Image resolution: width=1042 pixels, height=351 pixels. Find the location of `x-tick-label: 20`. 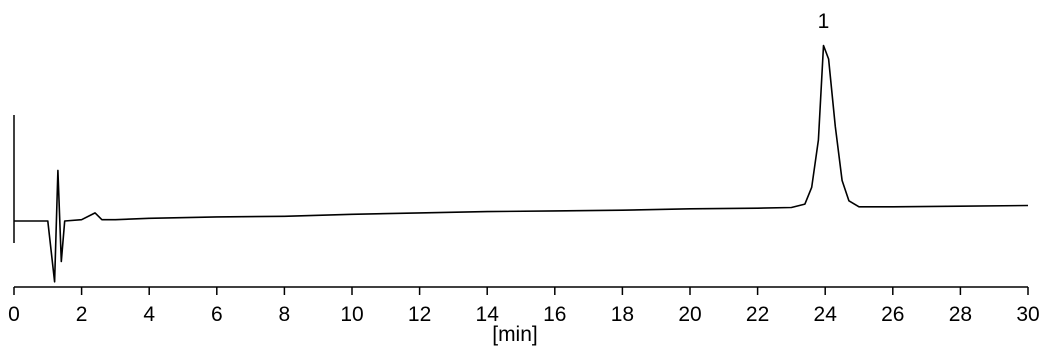

x-tick-label: 20 is located at coordinates (689, 314).